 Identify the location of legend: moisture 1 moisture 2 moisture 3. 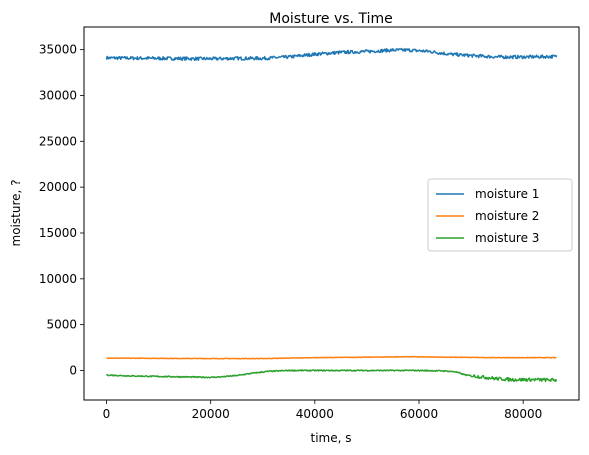
(500, 215).